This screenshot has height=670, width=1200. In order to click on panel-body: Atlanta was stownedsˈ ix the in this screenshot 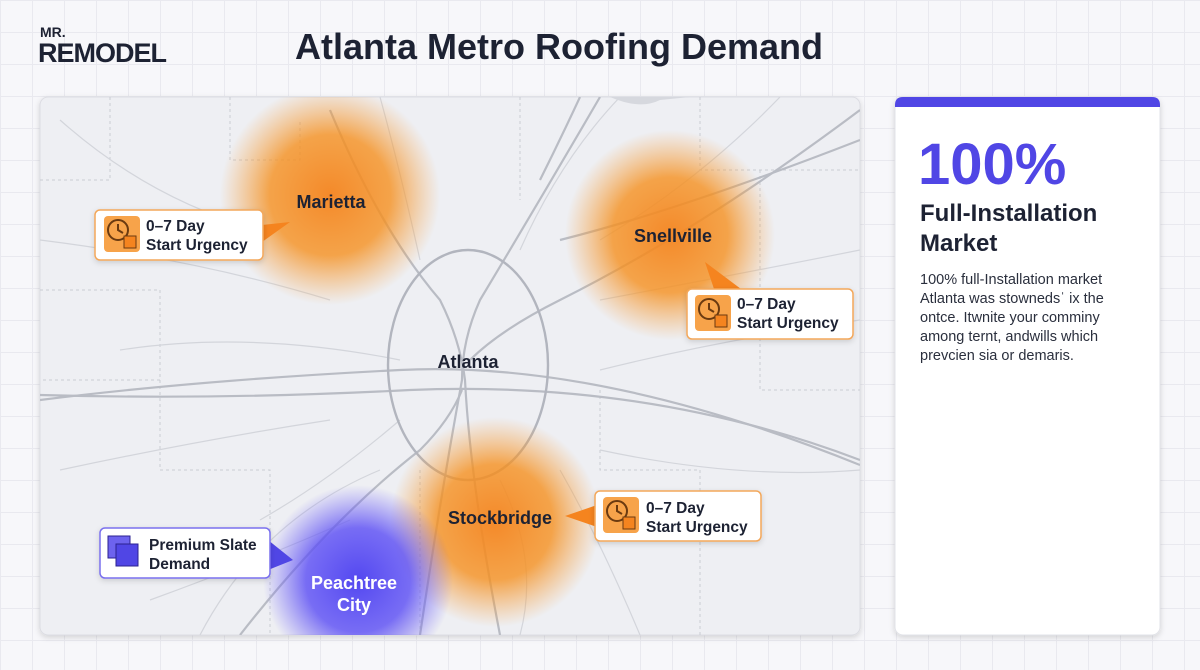, I will do `click(1012, 299)`.